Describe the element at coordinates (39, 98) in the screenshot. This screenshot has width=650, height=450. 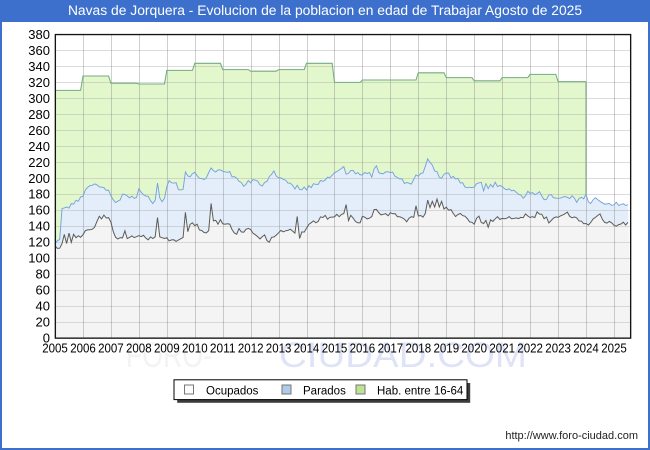
I see `svg-text: 300` at that location.